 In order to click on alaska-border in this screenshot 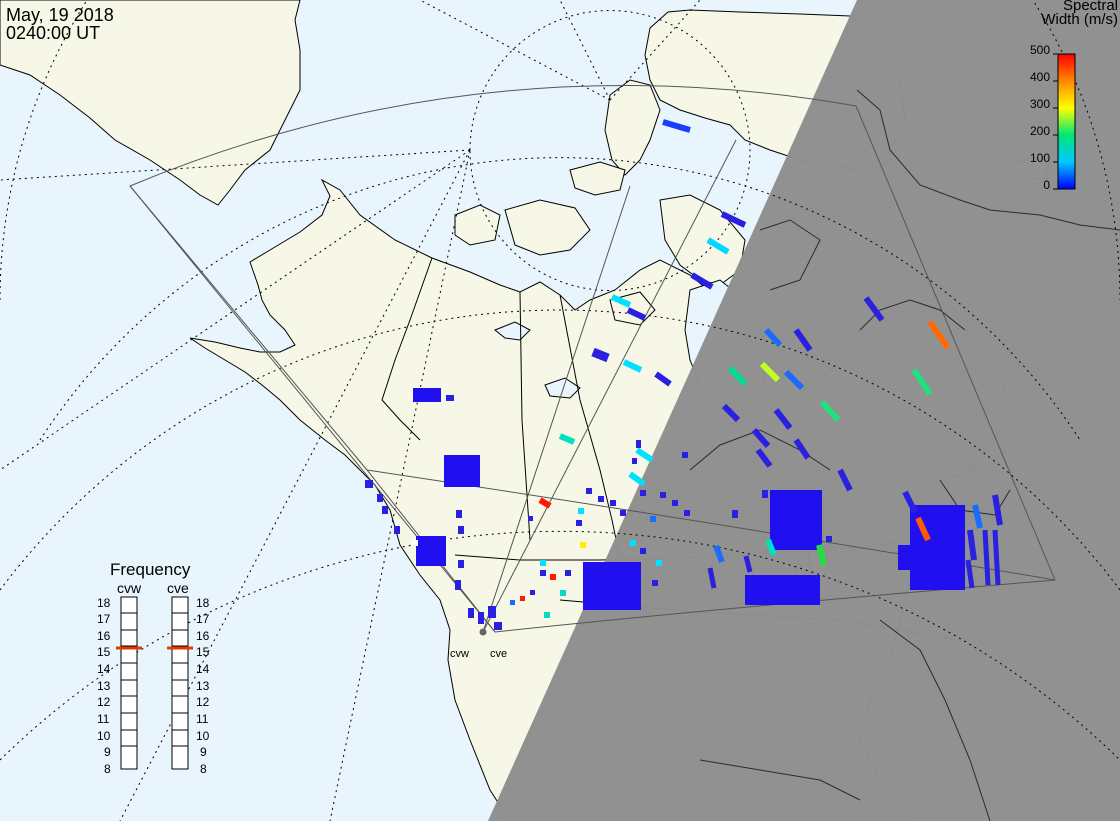, I will do `click(407, 349)`.